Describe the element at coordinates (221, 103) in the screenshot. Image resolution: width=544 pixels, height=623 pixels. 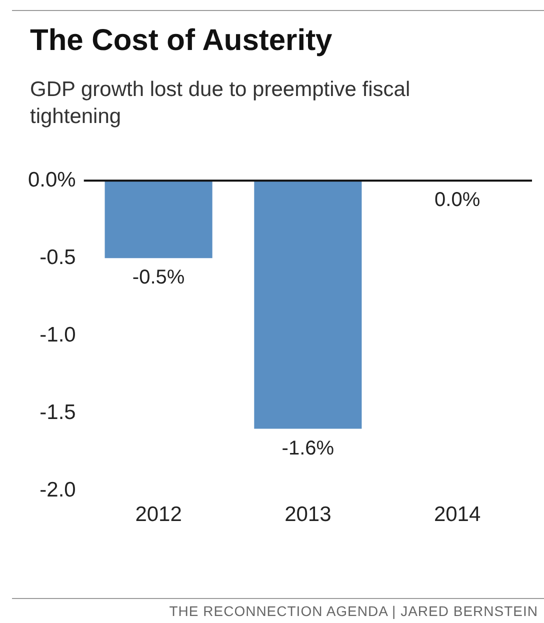
I see `chart-subtitle: GDP growth lost due to preemptive fiscal tightening` at that location.